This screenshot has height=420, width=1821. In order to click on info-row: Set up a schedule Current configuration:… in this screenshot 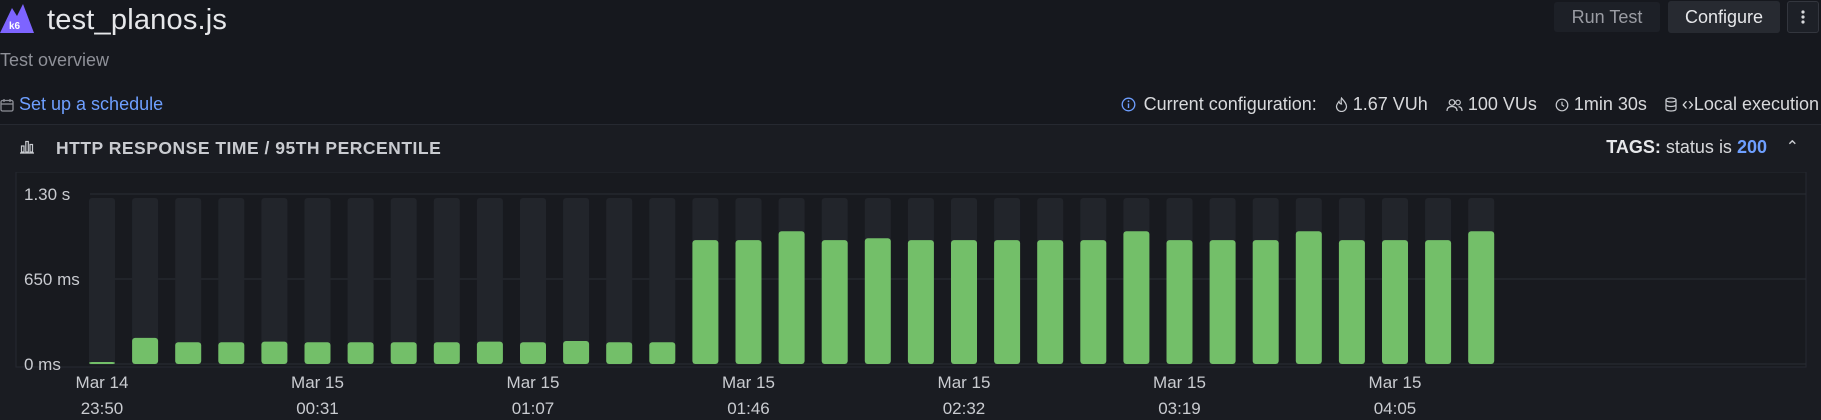, I will do `click(910, 107)`.